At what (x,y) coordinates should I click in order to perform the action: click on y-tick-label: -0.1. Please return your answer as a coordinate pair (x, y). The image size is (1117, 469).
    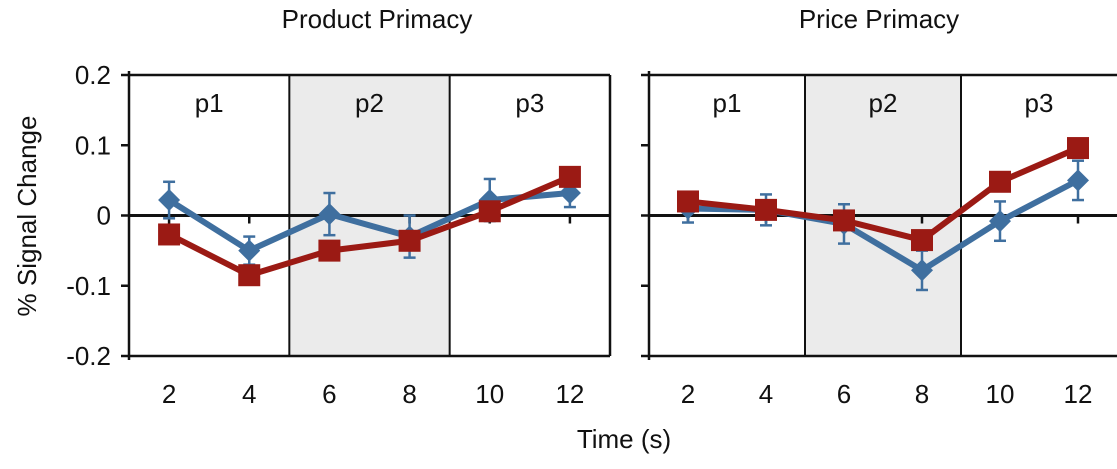
    Looking at the image, I should click on (88, 286).